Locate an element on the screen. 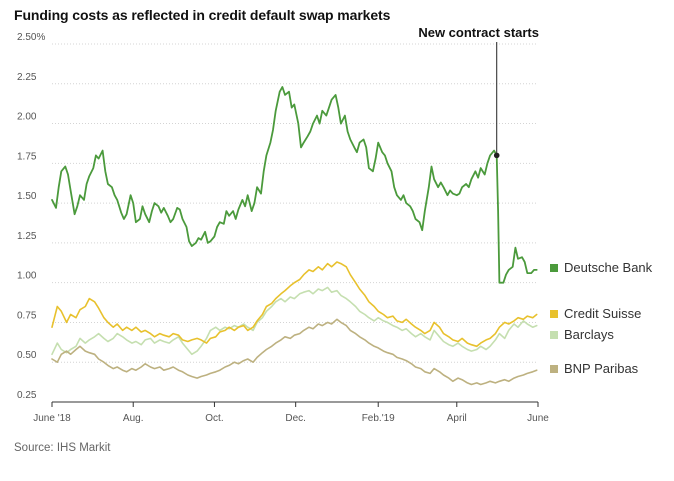 Image resolution: width=674 pixels, height=481 pixels. series-line-bnp-paribas is located at coordinates (294, 352).